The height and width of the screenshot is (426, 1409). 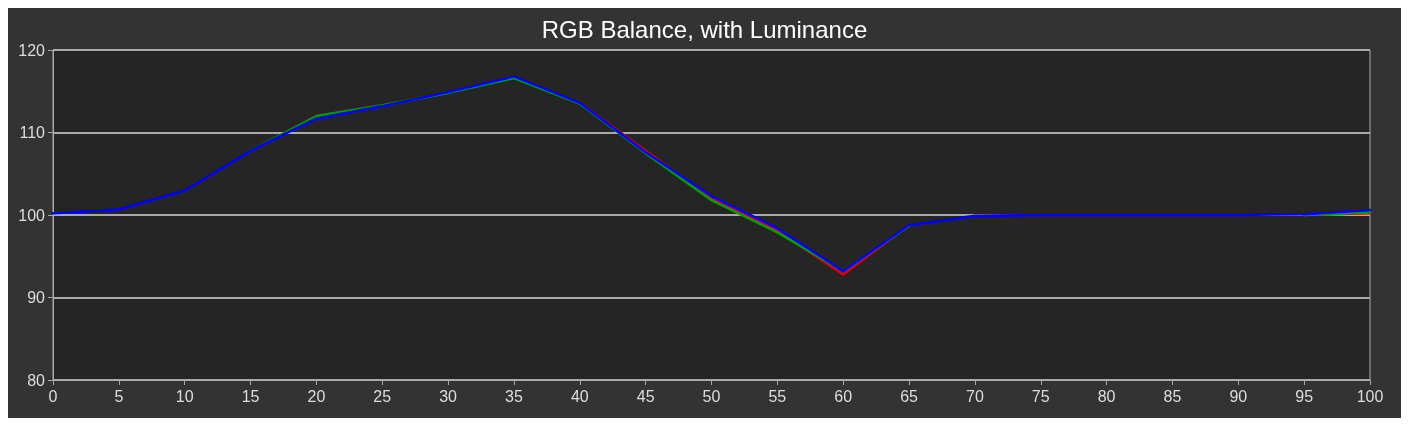 I want to click on y-tick-label: 80, so click(x=36, y=380).